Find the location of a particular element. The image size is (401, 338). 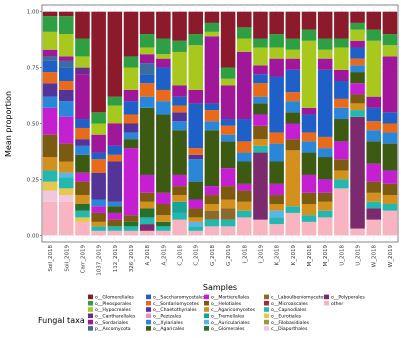

legend-label: o__Eurotiales is located at coordinates (286, 317).